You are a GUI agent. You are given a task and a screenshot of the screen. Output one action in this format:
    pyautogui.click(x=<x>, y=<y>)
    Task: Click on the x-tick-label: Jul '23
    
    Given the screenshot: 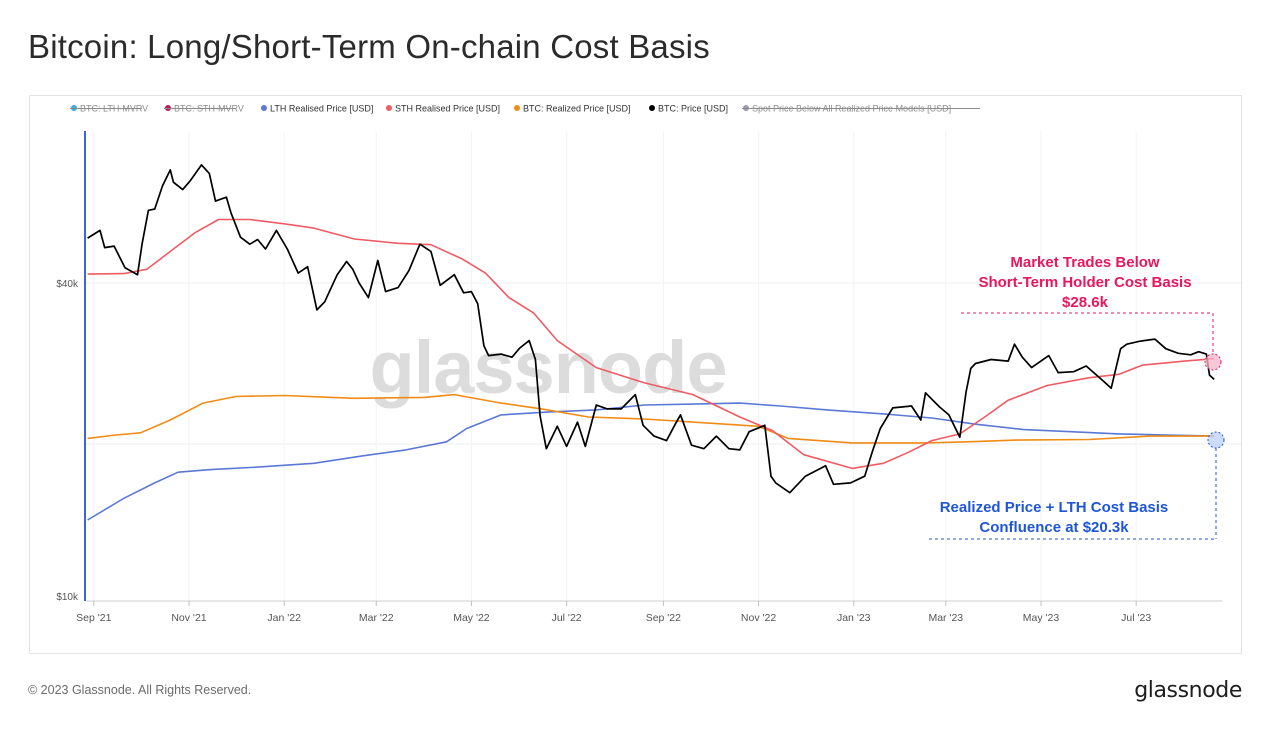 What is the action you would take?
    pyautogui.click(x=1136, y=618)
    